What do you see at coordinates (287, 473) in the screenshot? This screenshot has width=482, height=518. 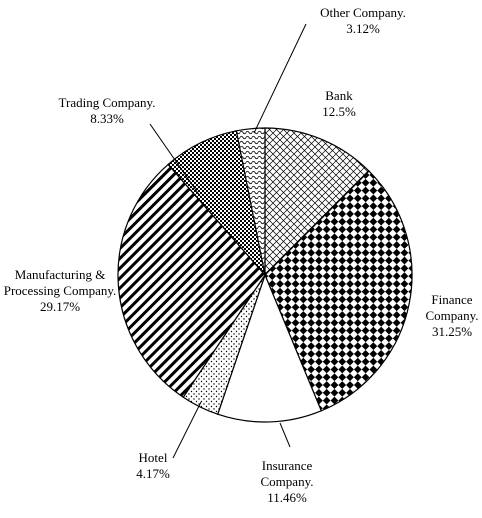 I see `category-label: Insurance Company.` at bounding box center [287, 473].